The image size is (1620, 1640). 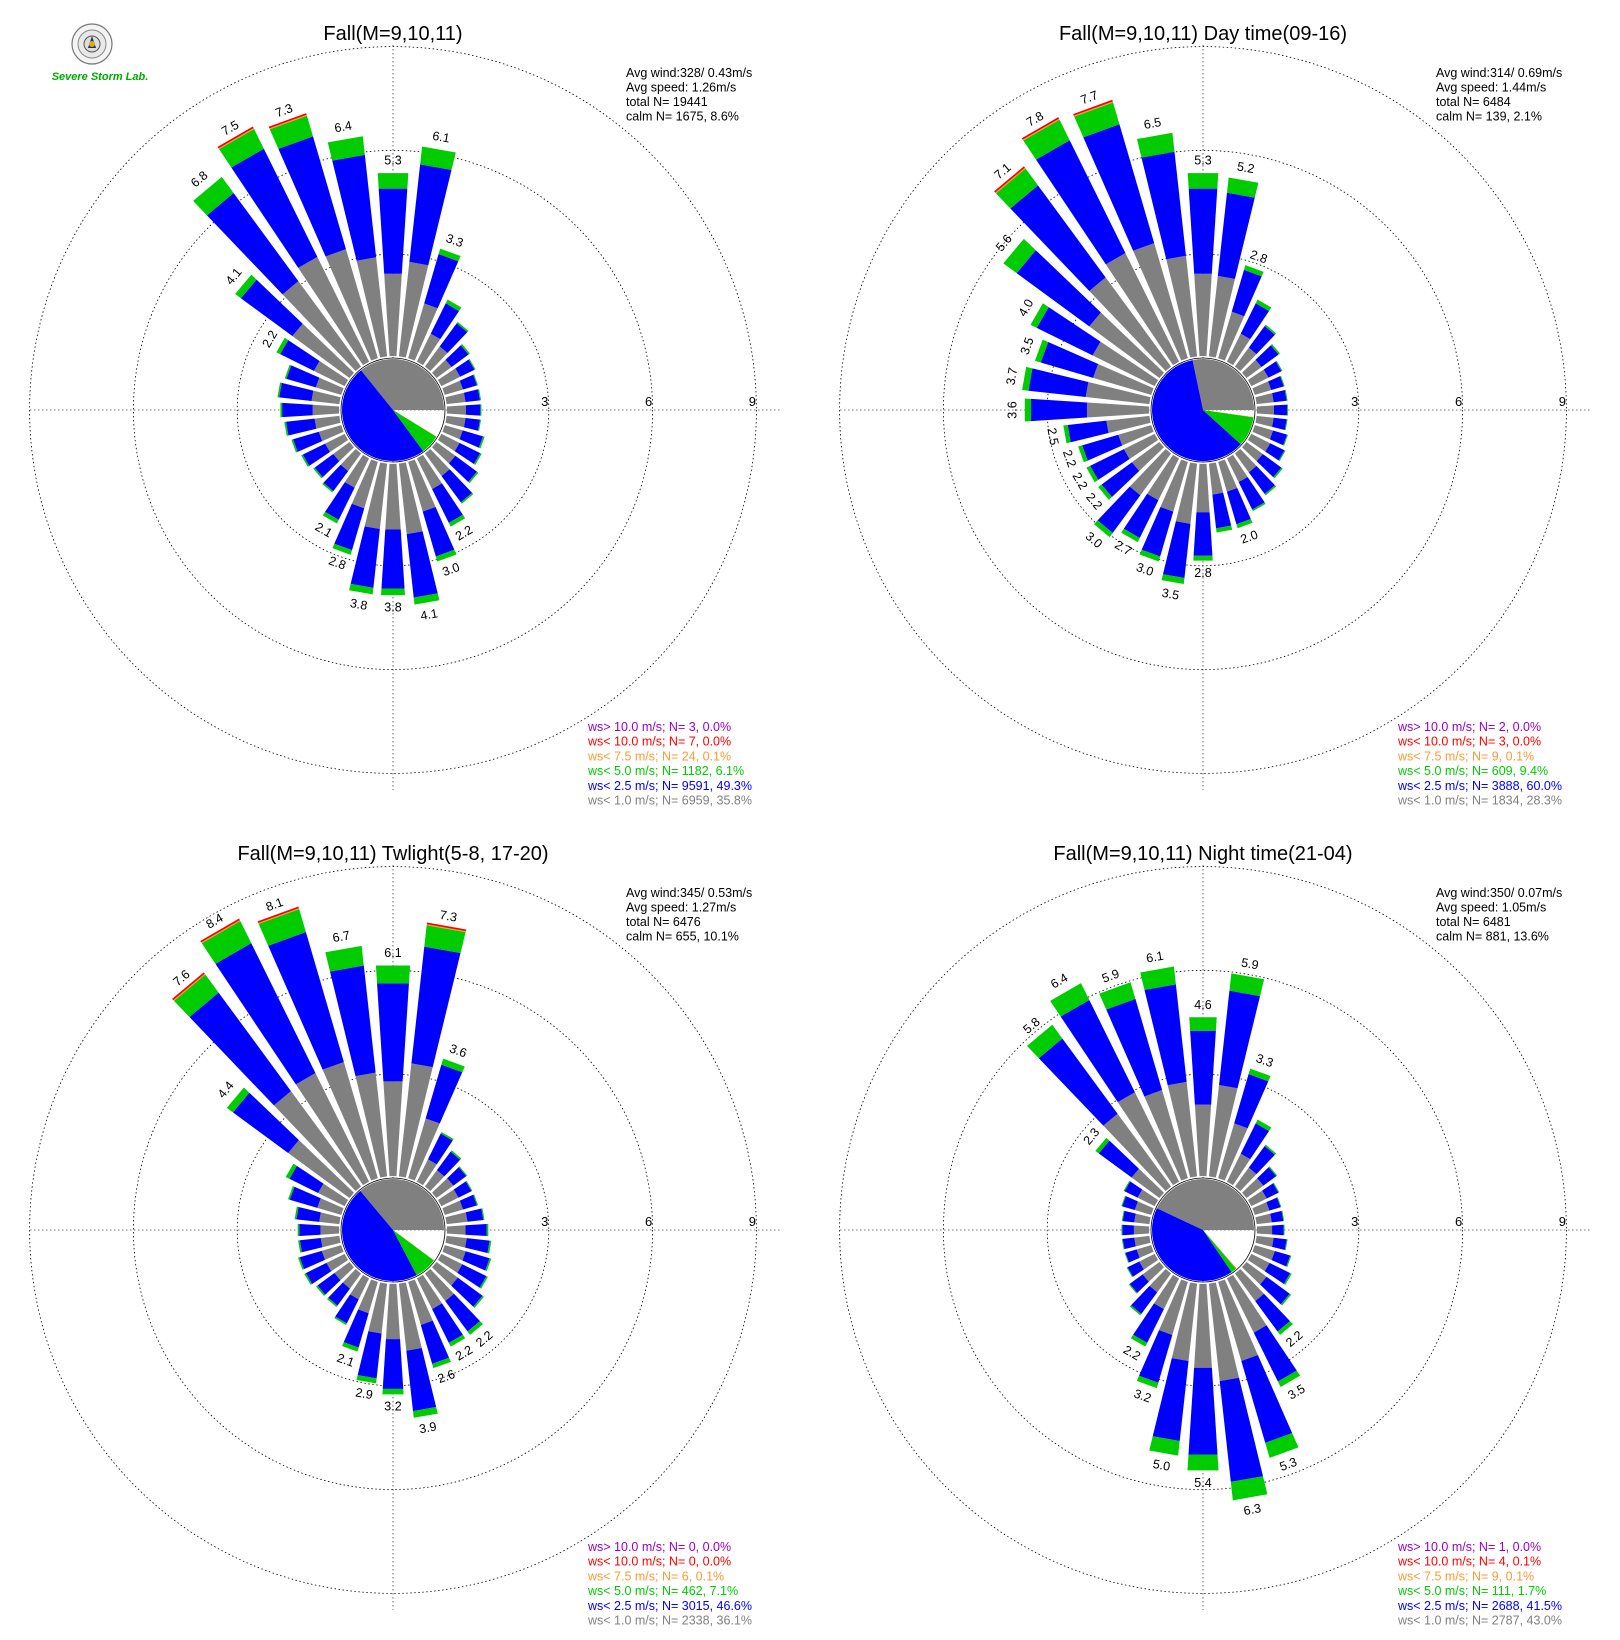 What do you see at coordinates (392, 161) in the screenshot?
I see `bar-value-label: 5.3` at bounding box center [392, 161].